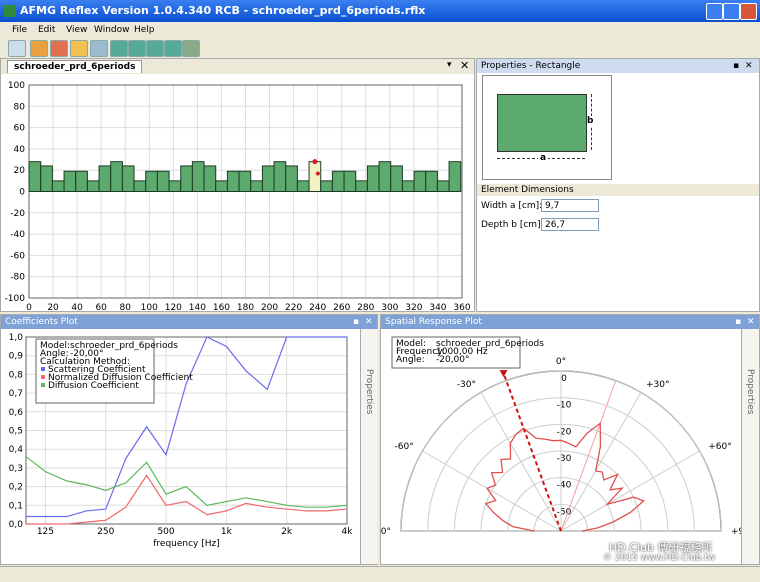 The width and height of the screenshot is (760, 582). I want to click on y-tick-label: 0,7, so click(16, 394).